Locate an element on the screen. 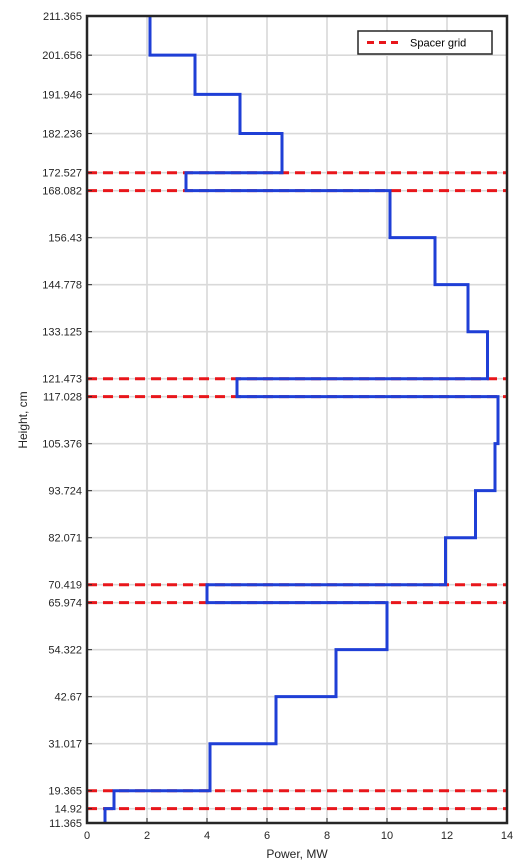 This screenshot has height=865, width=522. y-tick-label: 31.017 is located at coordinates (65, 745).